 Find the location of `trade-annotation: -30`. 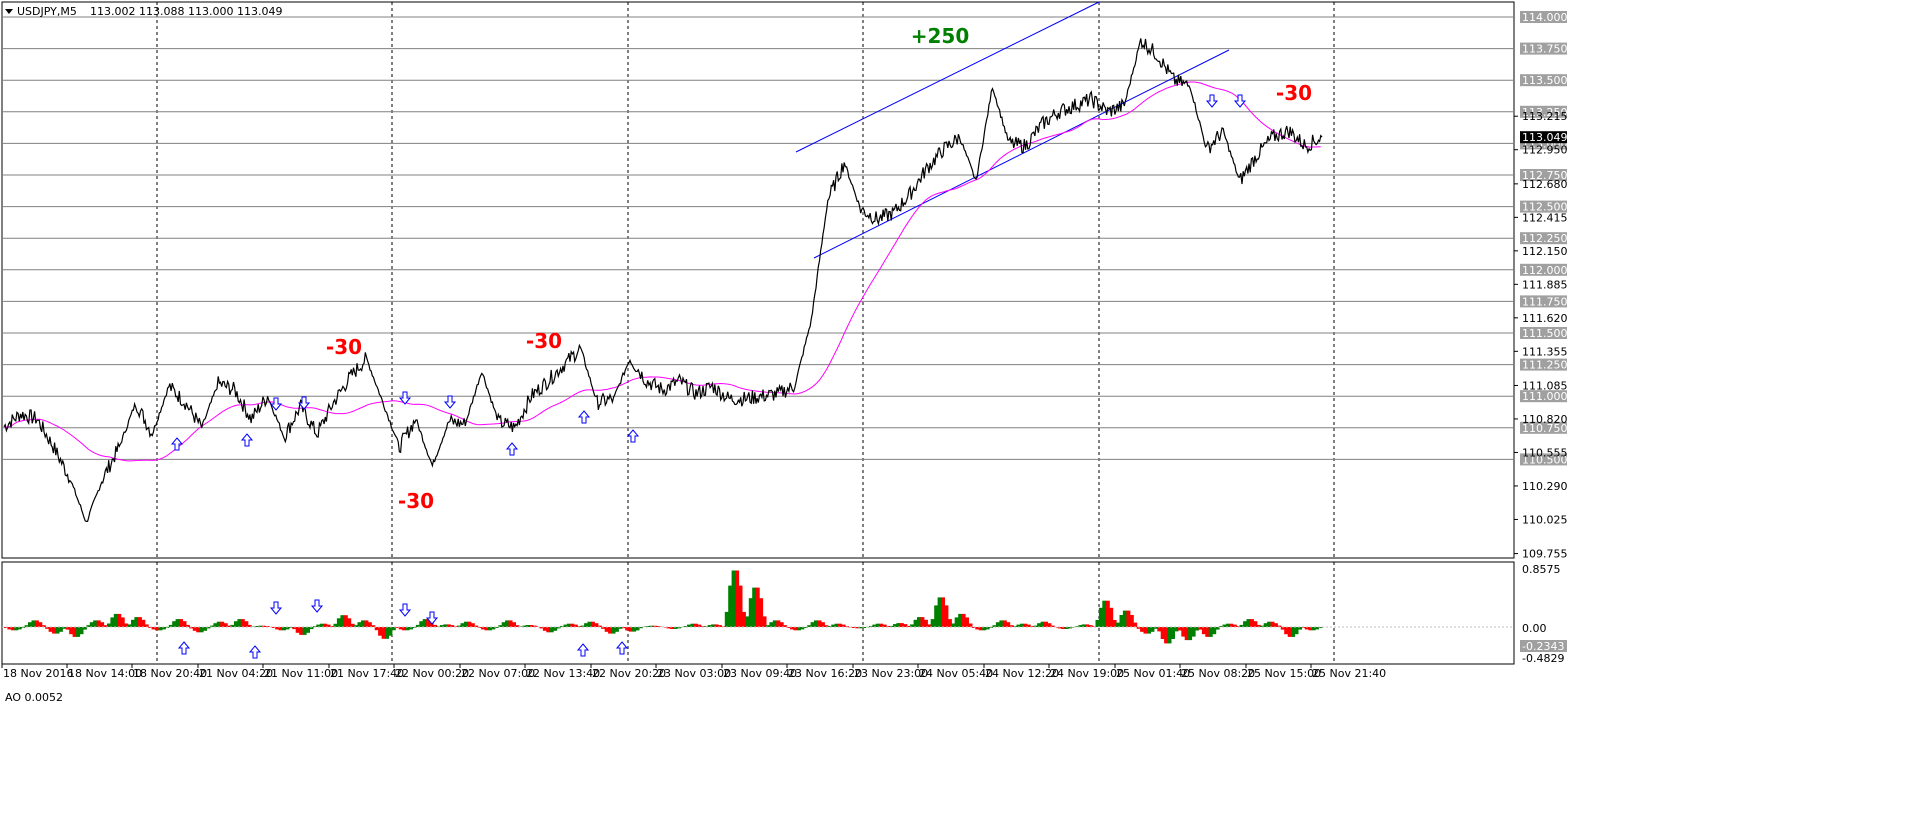

trade-annotation: -30 is located at coordinates (344, 347).